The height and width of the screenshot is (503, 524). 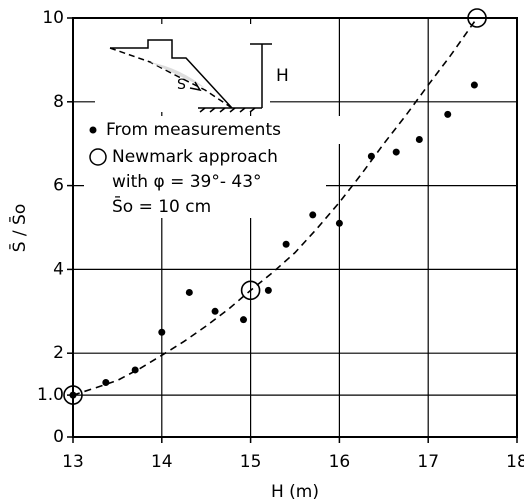 What do you see at coordinates (295, 492) in the screenshot?
I see `x-axis-label: H (m)` at bounding box center [295, 492].